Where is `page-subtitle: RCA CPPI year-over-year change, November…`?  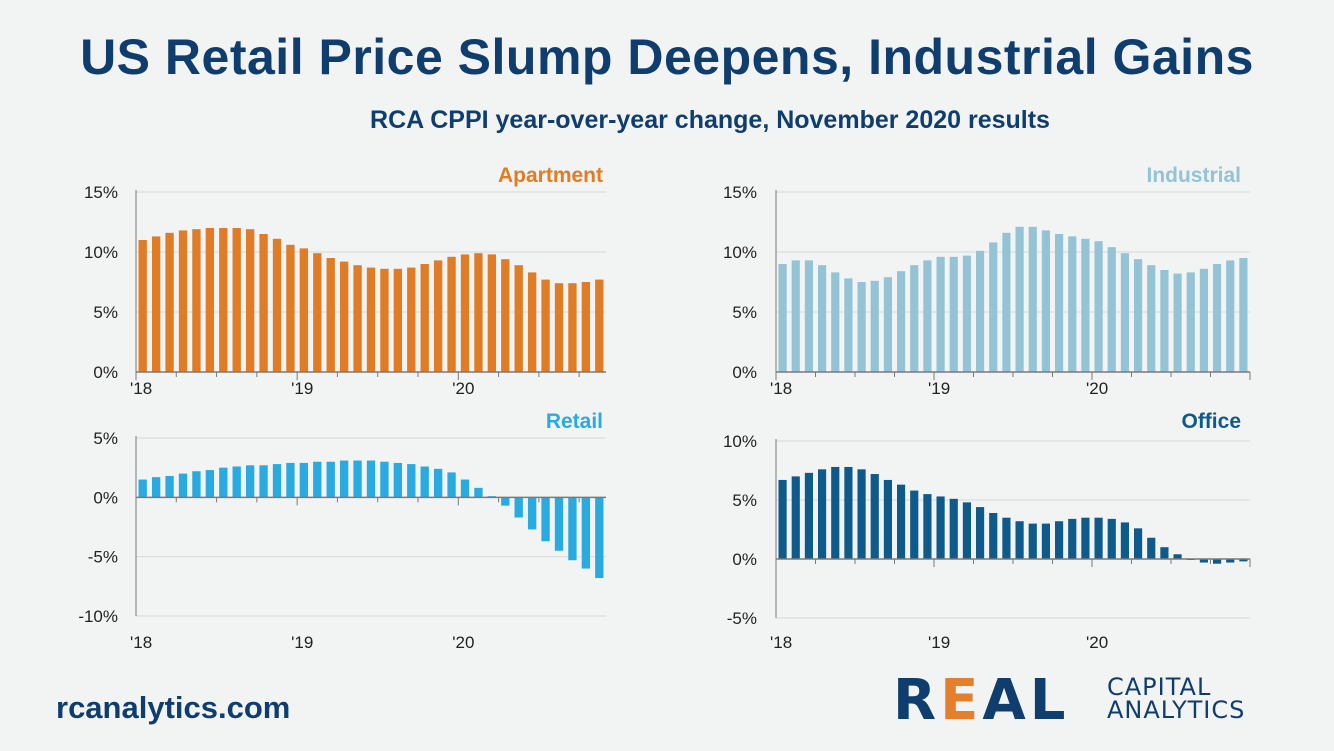 page-subtitle: RCA CPPI year-over-year change, November… is located at coordinates (710, 120).